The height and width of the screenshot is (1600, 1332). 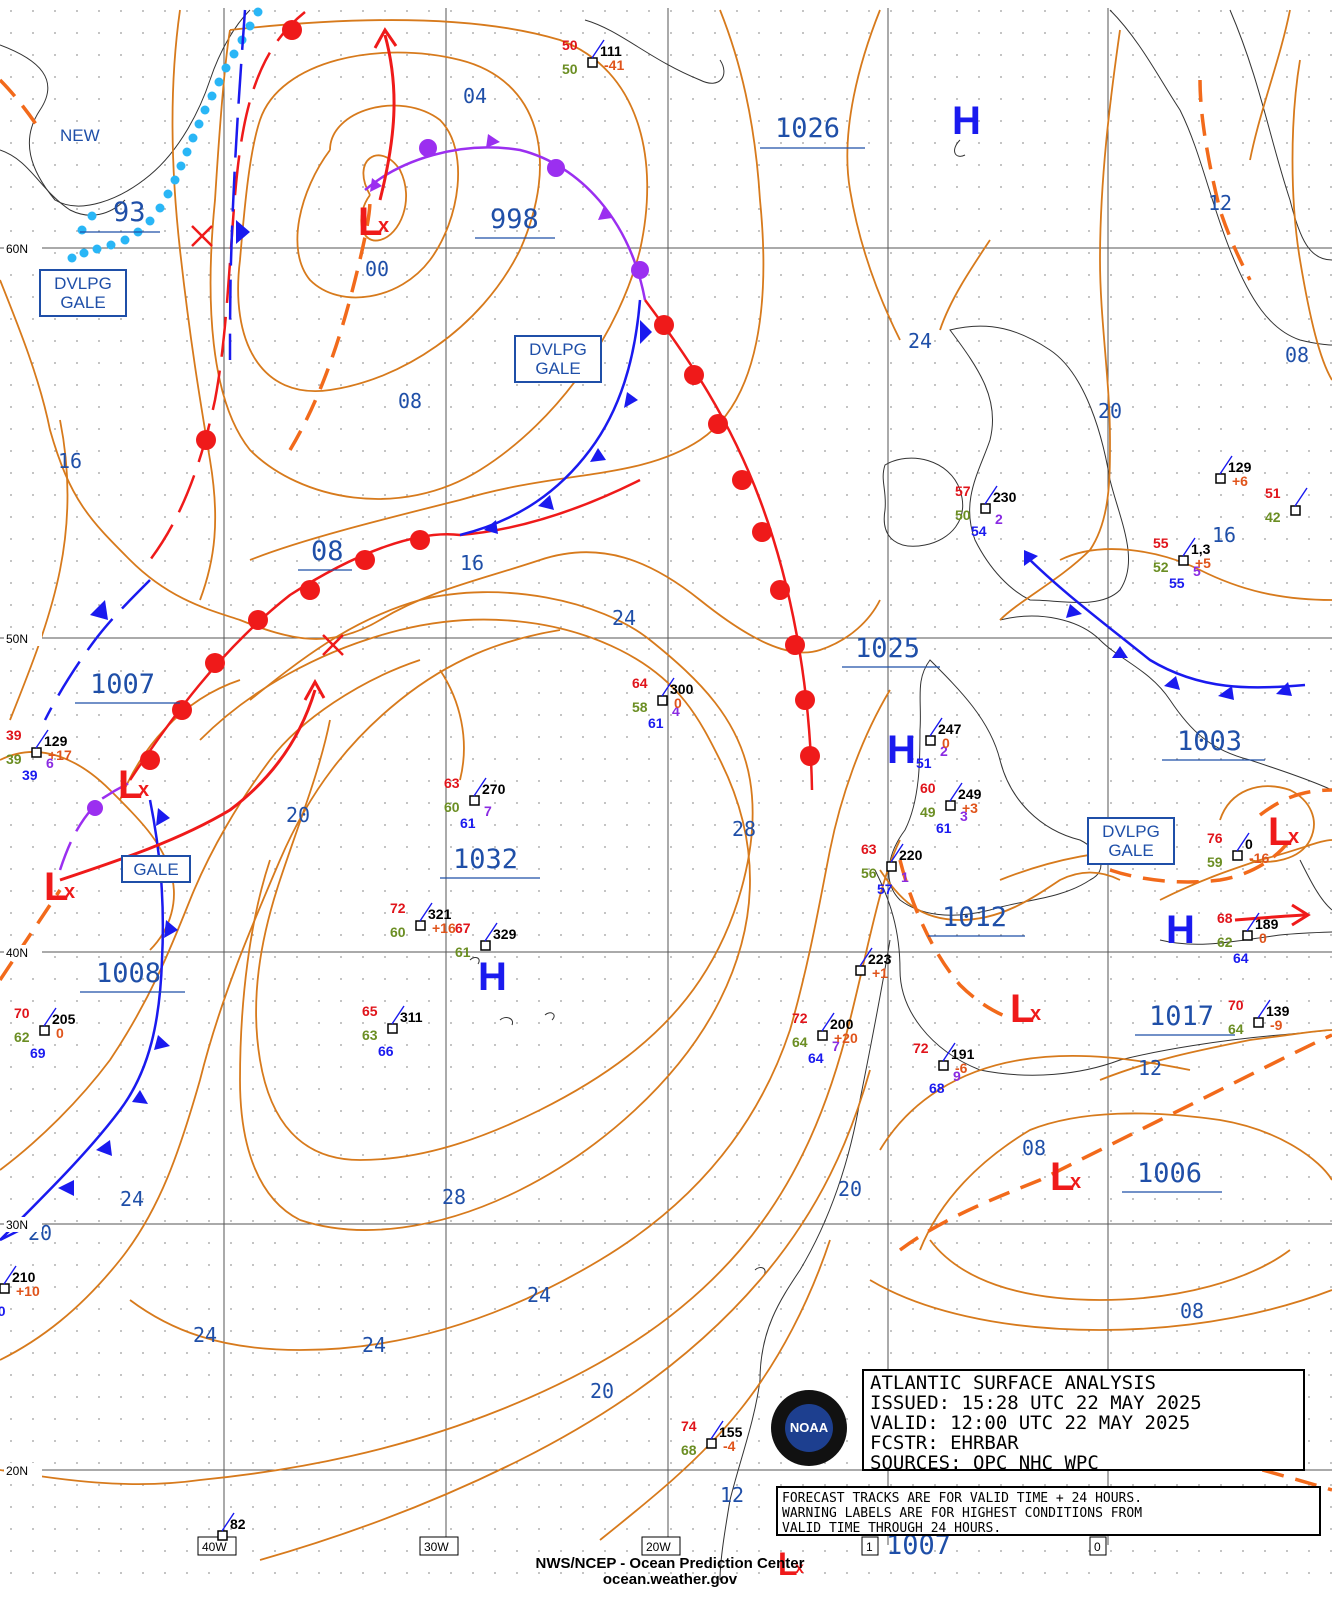 What do you see at coordinates (1259, 858) in the screenshot?
I see `station-tendency: -16` at bounding box center [1259, 858].